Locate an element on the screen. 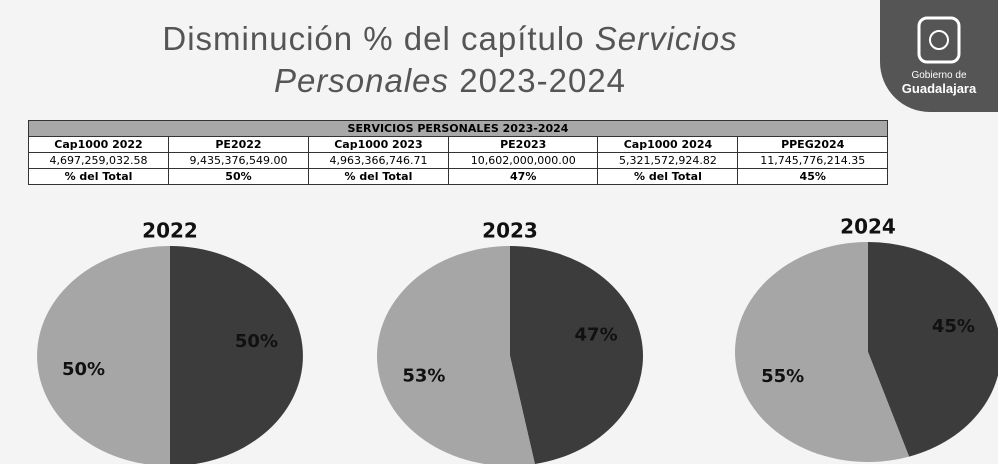  table-cell: Cap1000 2024 is located at coordinates (668, 144).